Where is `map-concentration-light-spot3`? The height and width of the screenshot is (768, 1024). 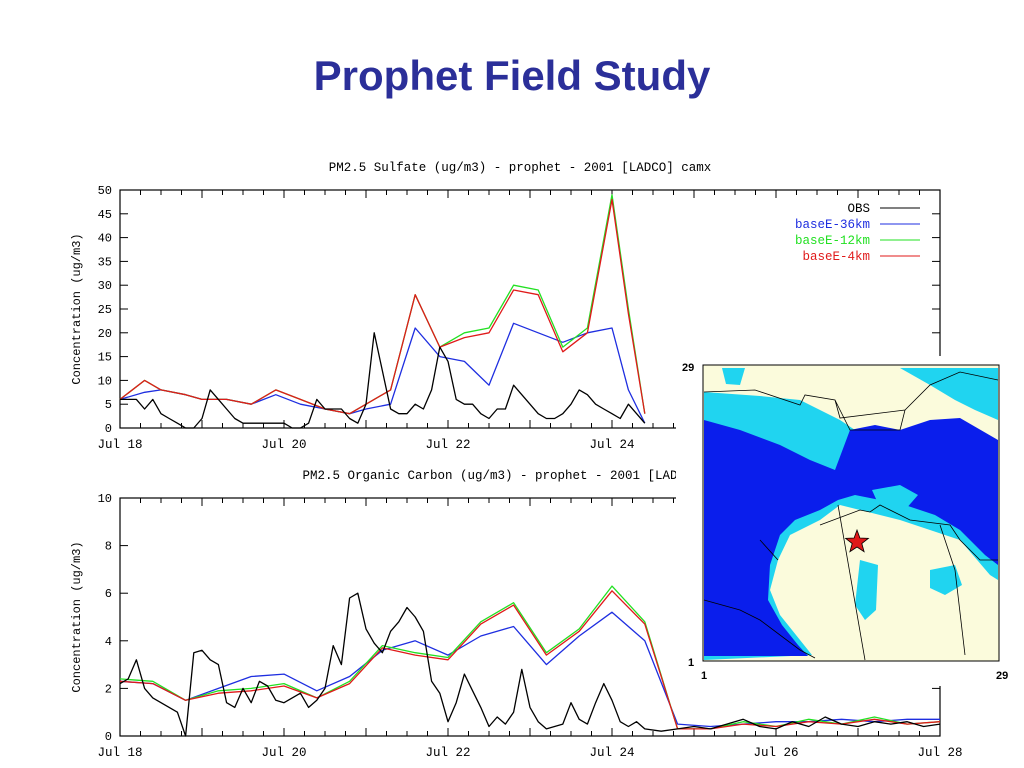 map-concentration-light-spot3 is located at coordinates (866, 590).